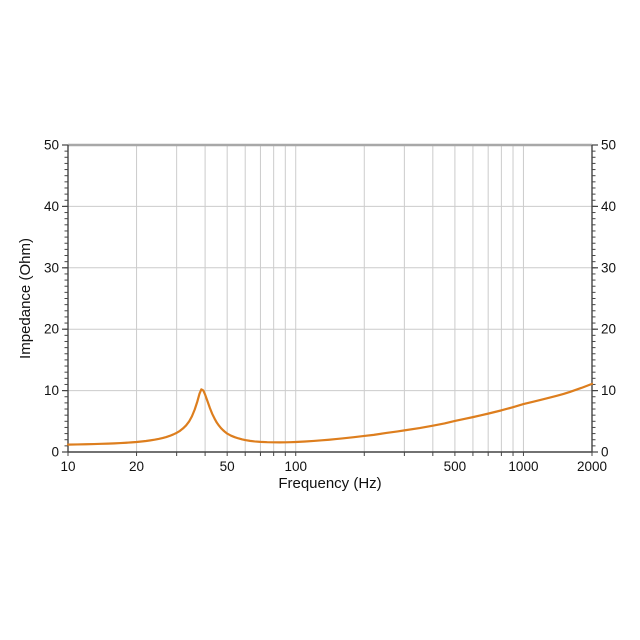 The width and height of the screenshot is (640, 640). Describe the element at coordinates (455, 466) in the screenshot. I see `x-tick-label: 500` at that location.